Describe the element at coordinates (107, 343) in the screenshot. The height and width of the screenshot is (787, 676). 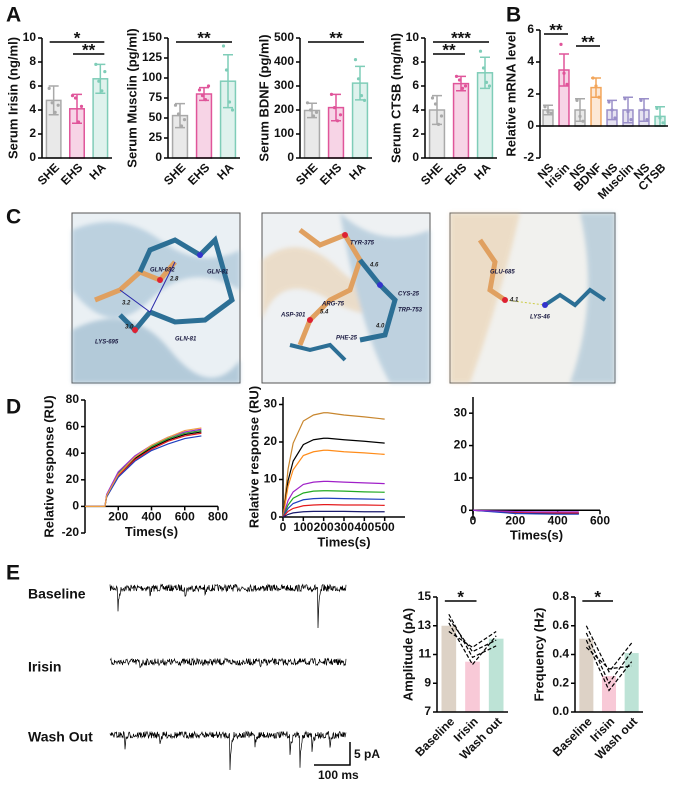
I see `residue-label: LYS-695` at that location.